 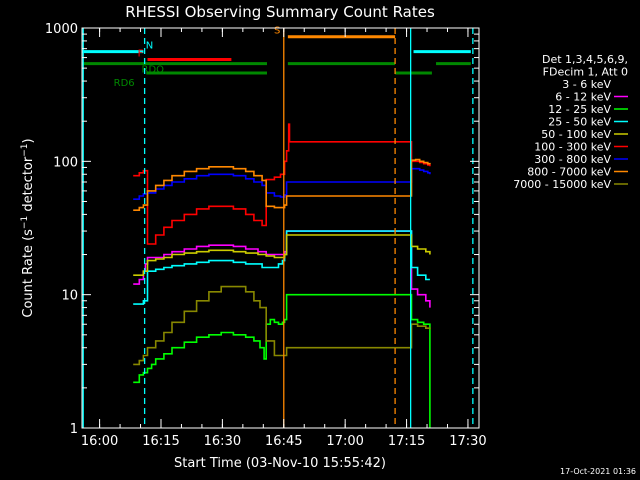 What do you see at coordinates (65, 162) in the screenshot?
I see `y-tick-label-2: 100` at bounding box center [65, 162].